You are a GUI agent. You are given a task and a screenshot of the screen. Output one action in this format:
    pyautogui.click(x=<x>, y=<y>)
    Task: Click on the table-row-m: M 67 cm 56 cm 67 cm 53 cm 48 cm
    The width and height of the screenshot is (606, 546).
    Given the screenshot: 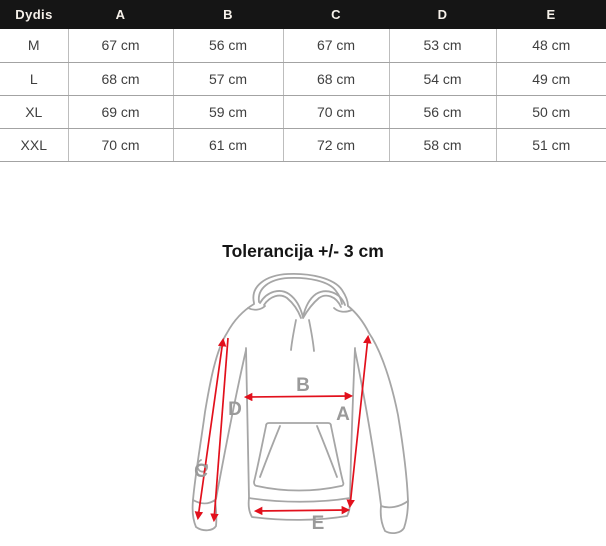 What is the action you would take?
    pyautogui.click(x=303, y=46)
    